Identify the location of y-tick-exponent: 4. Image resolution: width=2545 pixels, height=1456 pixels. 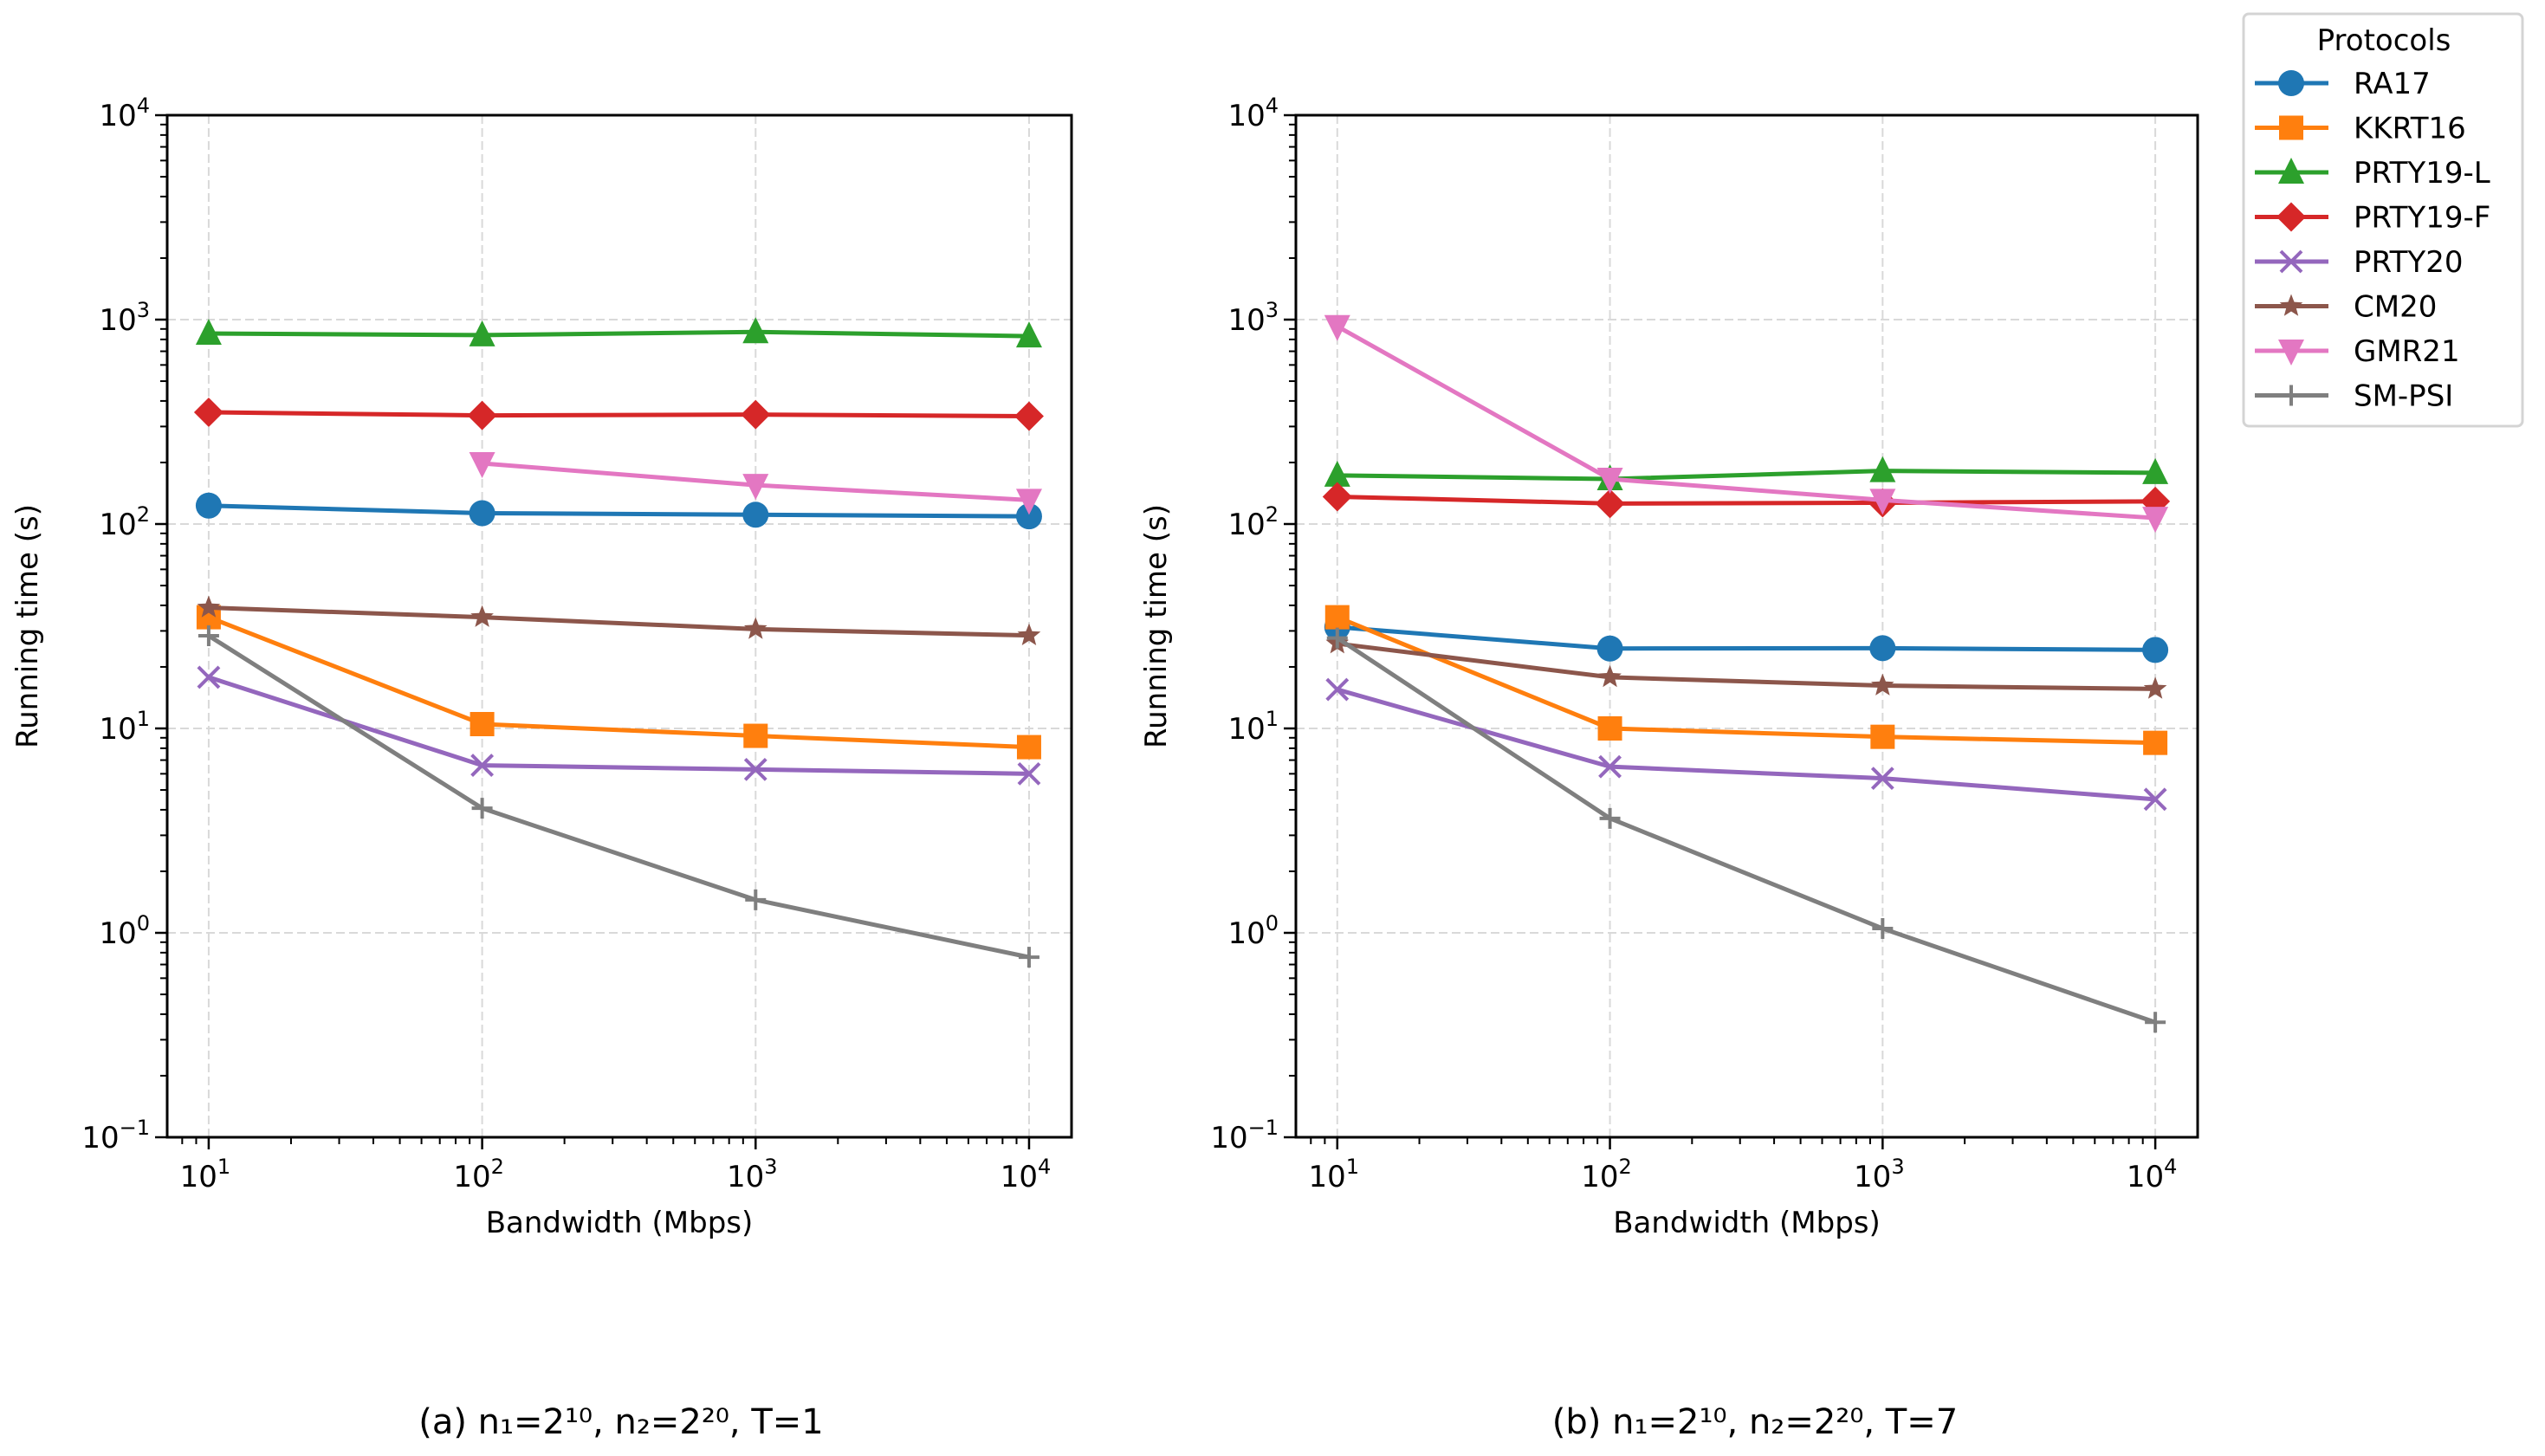
(1272, 106).